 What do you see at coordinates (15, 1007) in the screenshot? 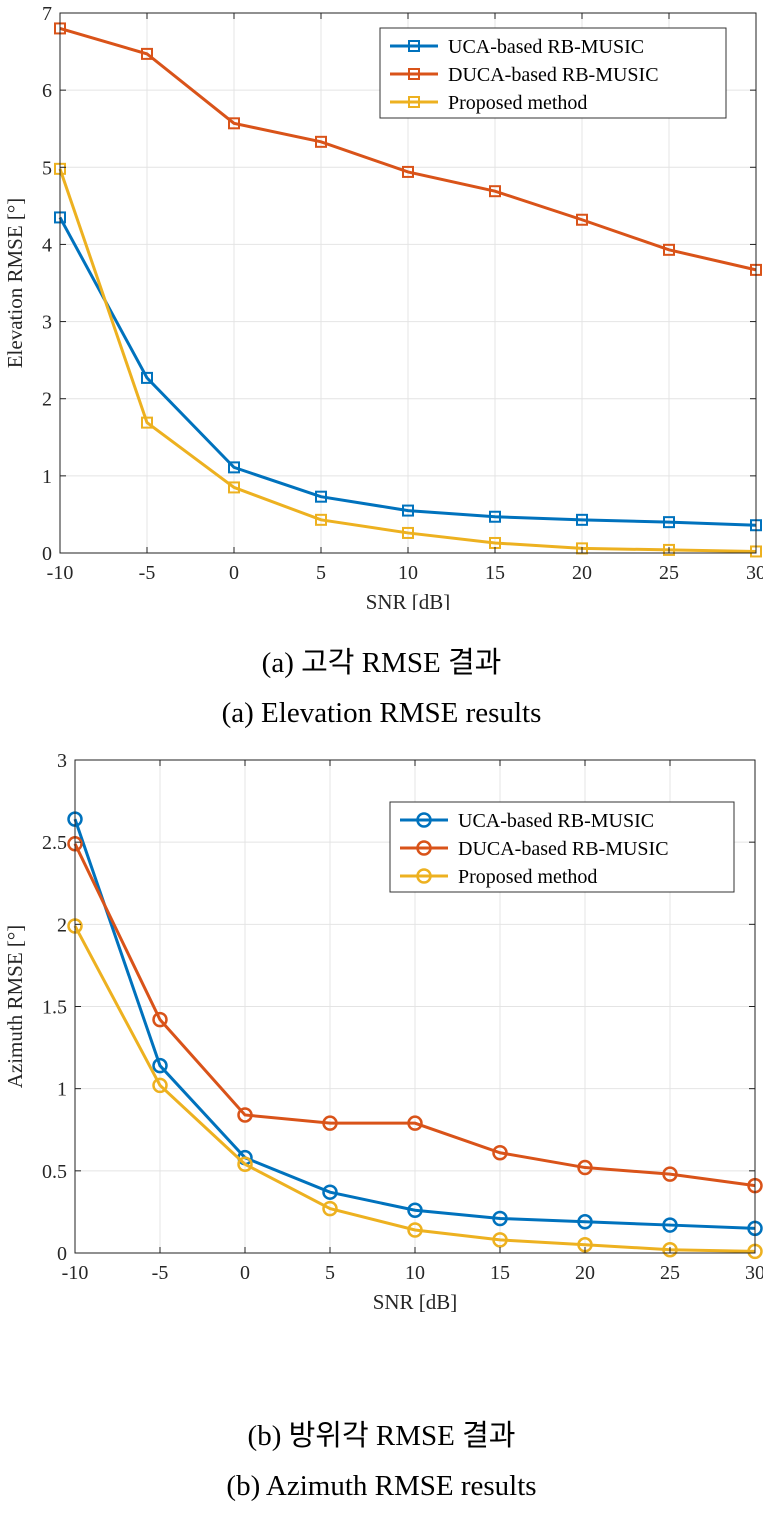
I see `y-axis-label: Azimuth RMSE [°]` at bounding box center [15, 1007].